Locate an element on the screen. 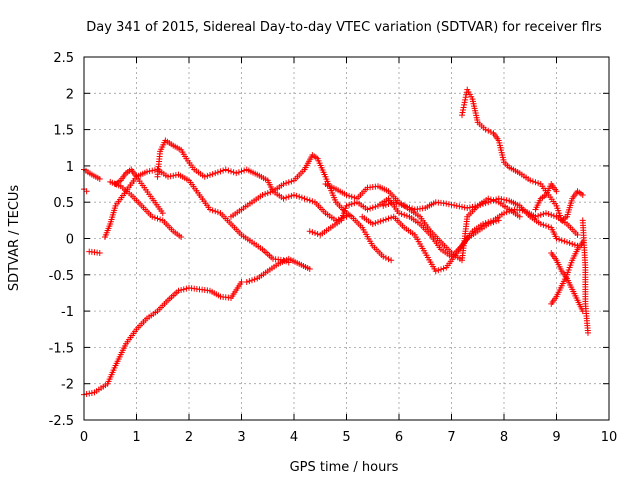 The image size is (640, 480). x-tick-labels: 0 1 2 3 4 5 6 7 8 9 10 is located at coordinates (348, 437).